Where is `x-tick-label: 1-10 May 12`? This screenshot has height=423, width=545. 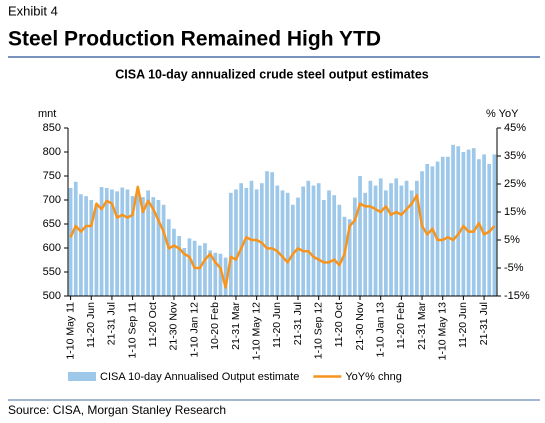 x-tick-label: 1-10 May 12 is located at coordinates (256, 331).